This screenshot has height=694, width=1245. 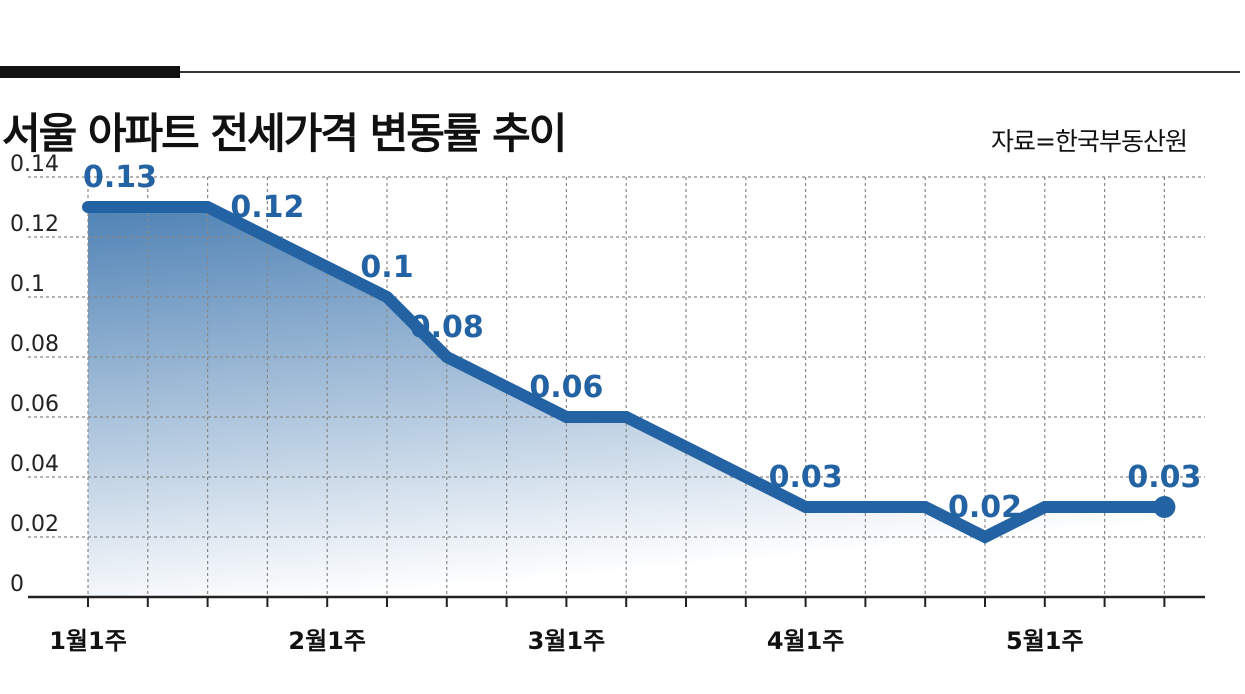 What do you see at coordinates (34, 464) in the screenshot?
I see `y-tick-label: 0.04` at bounding box center [34, 464].